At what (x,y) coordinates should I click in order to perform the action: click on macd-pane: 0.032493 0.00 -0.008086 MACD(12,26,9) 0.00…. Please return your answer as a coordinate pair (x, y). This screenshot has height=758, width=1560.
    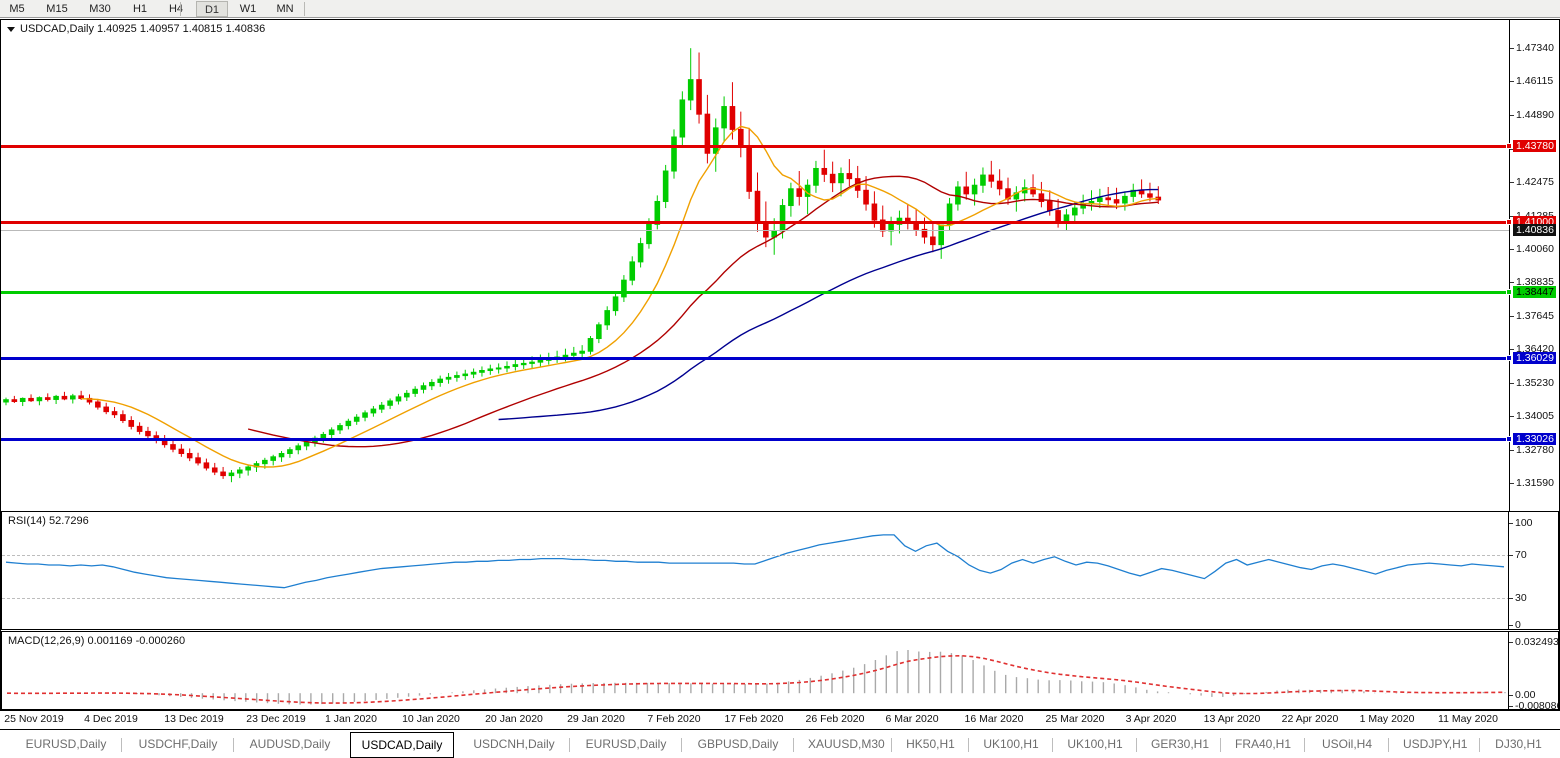
    Looking at the image, I should click on (780, 670).